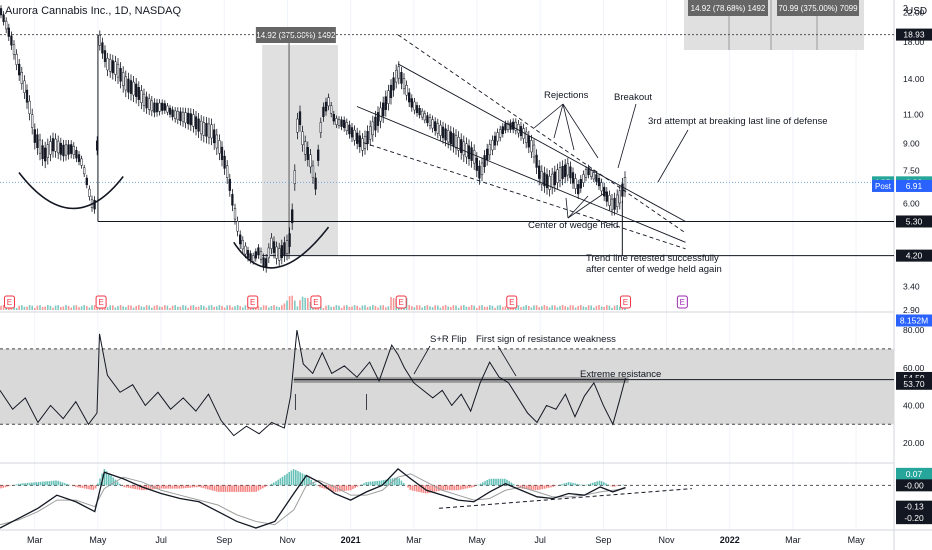 This screenshot has height=550, width=932. What do you see at coordinates (541, 142) in the screenshot?
I see `trendline-upper` at bounding box center [541, 142].